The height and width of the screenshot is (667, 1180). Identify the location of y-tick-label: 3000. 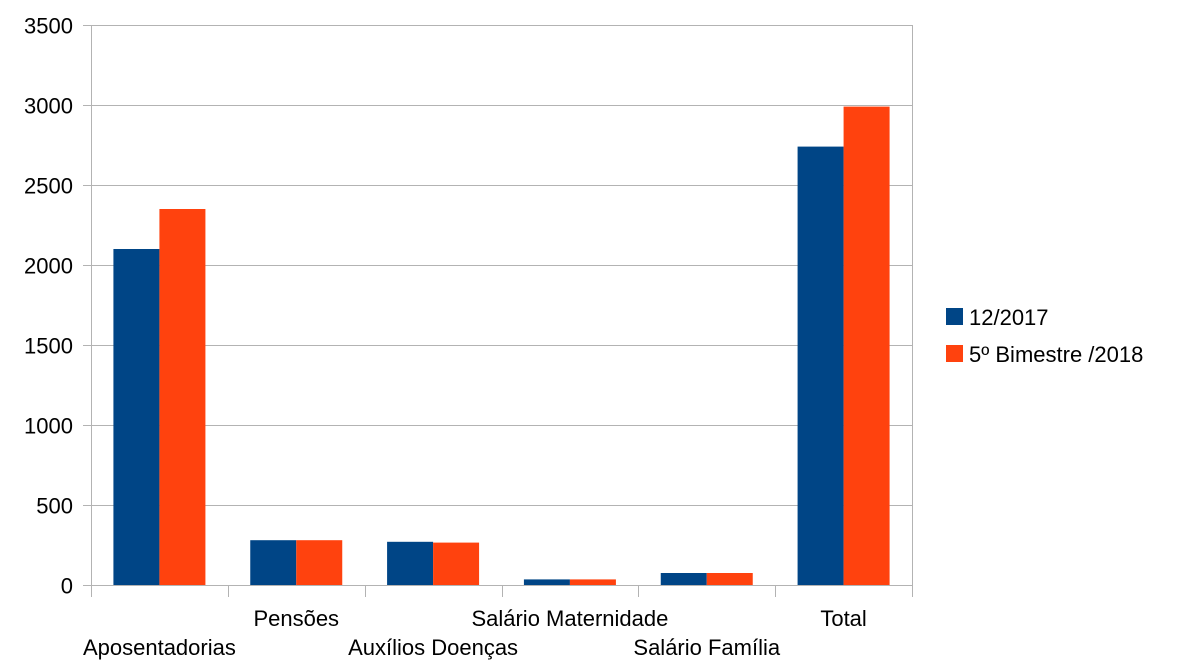
(48, 106).